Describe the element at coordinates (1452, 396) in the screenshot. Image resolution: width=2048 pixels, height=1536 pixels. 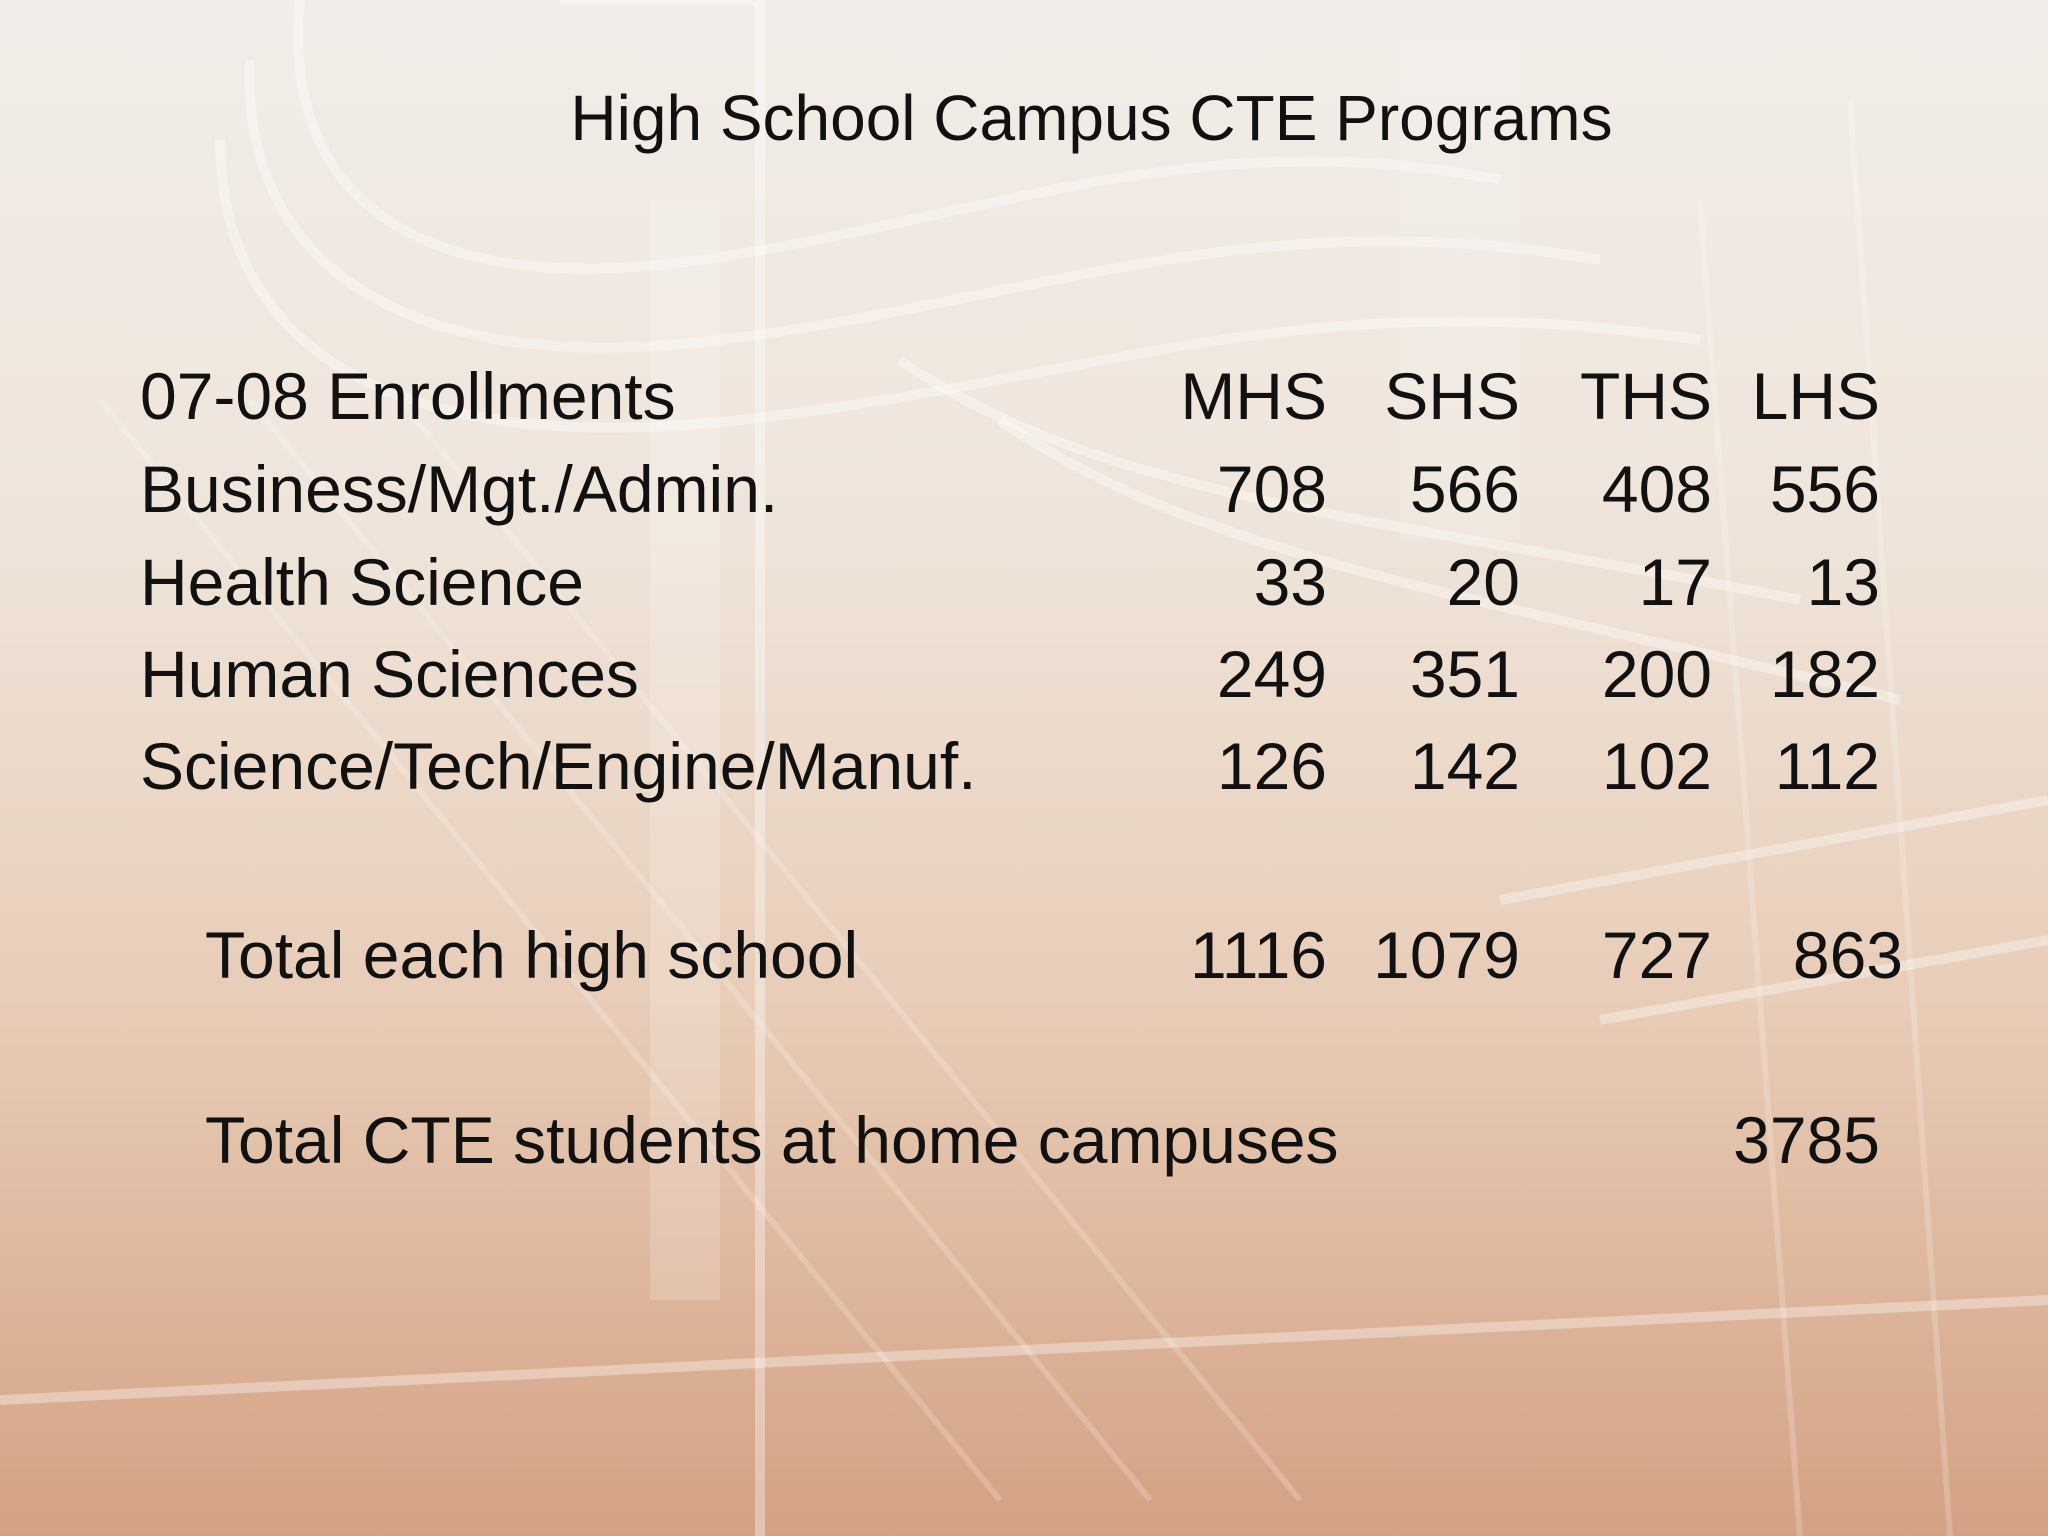
I see `column-header-shs: SHS` at that location.